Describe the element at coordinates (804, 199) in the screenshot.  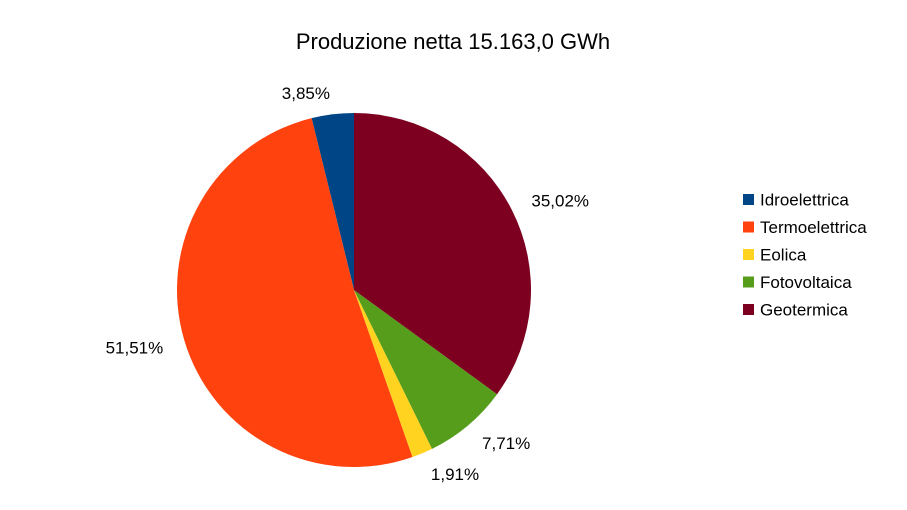
I see `legend-label: Idroelettrica` at that location.